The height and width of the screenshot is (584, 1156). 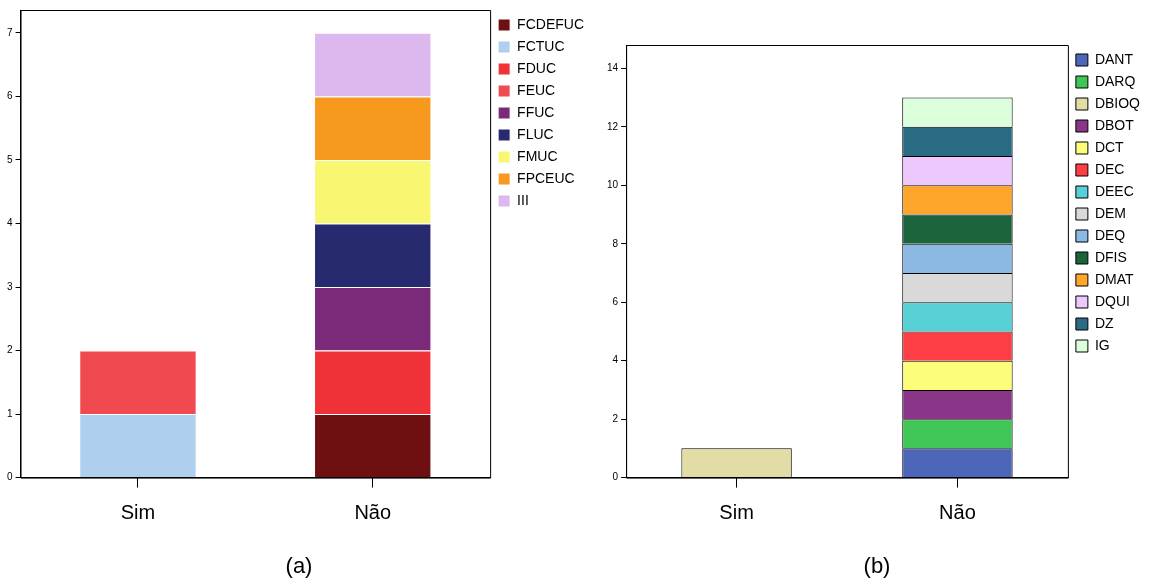 I want to click on legend-label: FLUC, so click(x=535, y=133).